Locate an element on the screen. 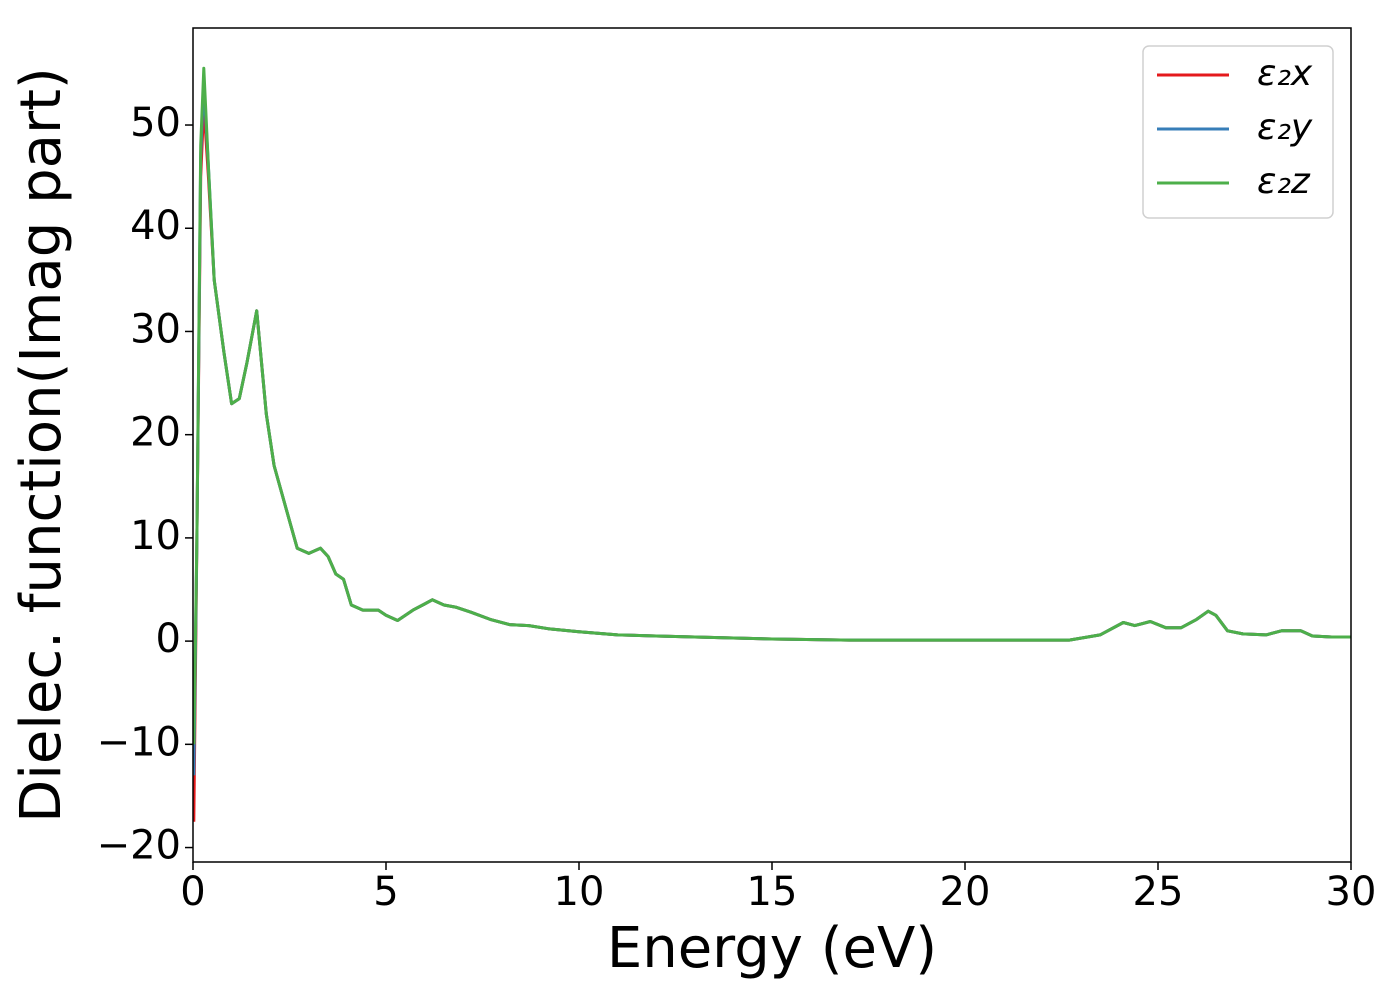 The height and width of the screenshot is (1000, 1400). y-tick-label: −10 is located at coordinates (139, 742).